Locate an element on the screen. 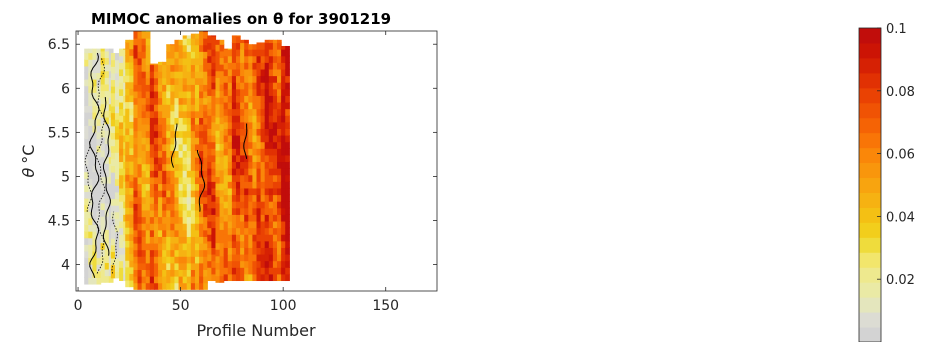 This screenshot has height=342, width=925. colorbar-tick-label: 0.06 is located at coordinates (900, 155).